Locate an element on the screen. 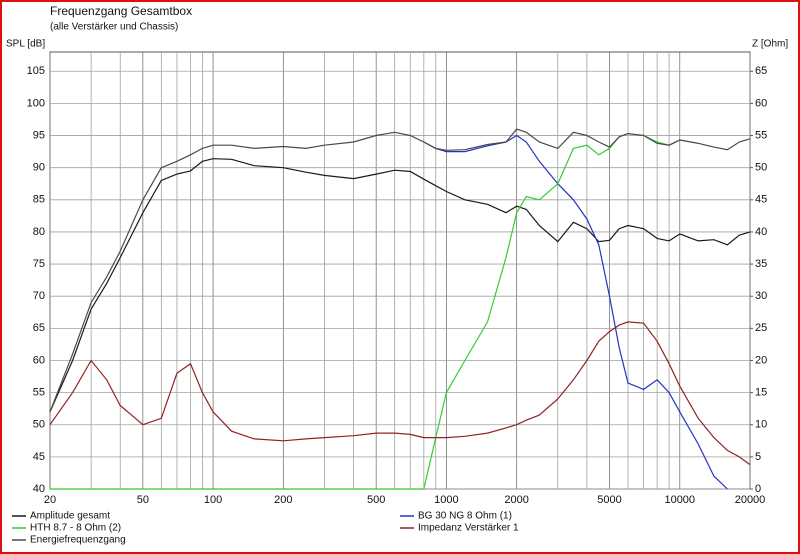 The height and width of the screenshot is (554, 800). y2-tick-label: 40 is located at coordinates (761, 232).